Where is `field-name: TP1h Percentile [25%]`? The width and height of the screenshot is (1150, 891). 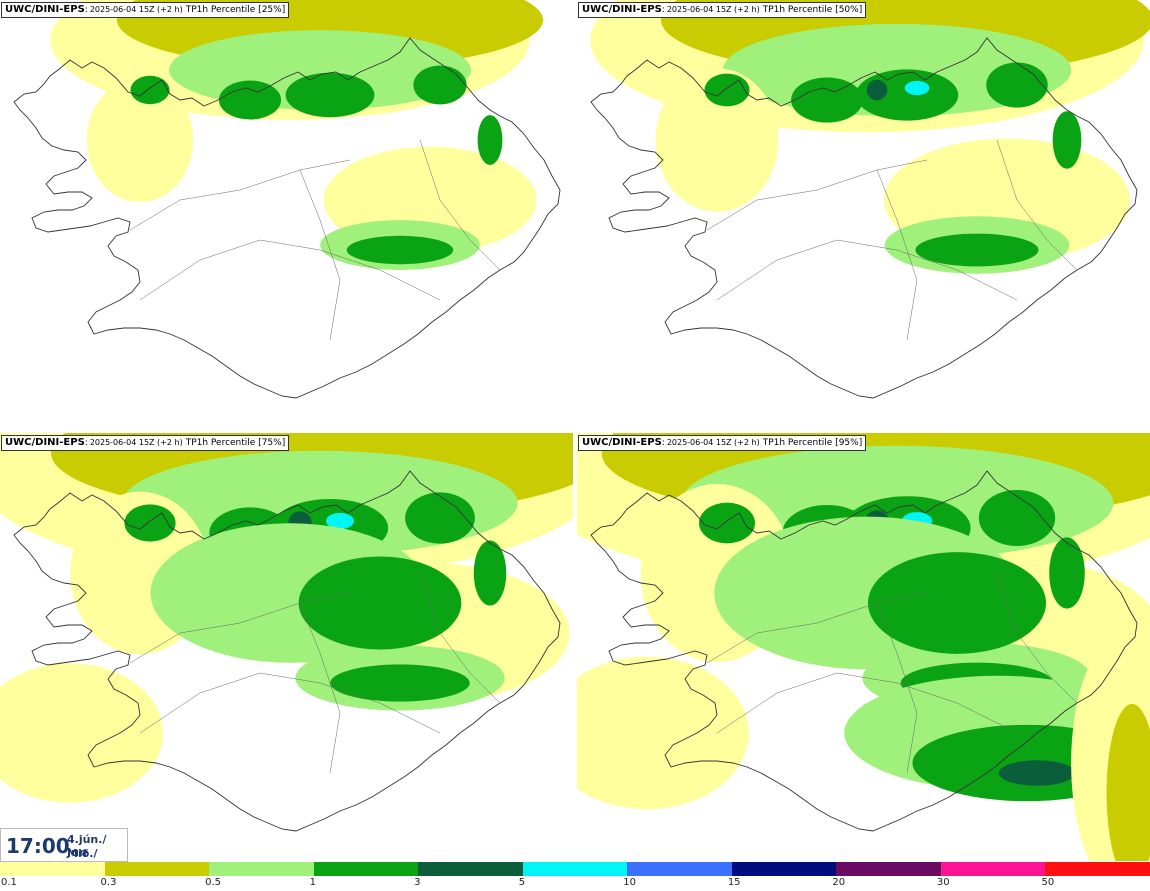
field-name: TP1h Percentile [25%] is located at coordinates (235, 10).